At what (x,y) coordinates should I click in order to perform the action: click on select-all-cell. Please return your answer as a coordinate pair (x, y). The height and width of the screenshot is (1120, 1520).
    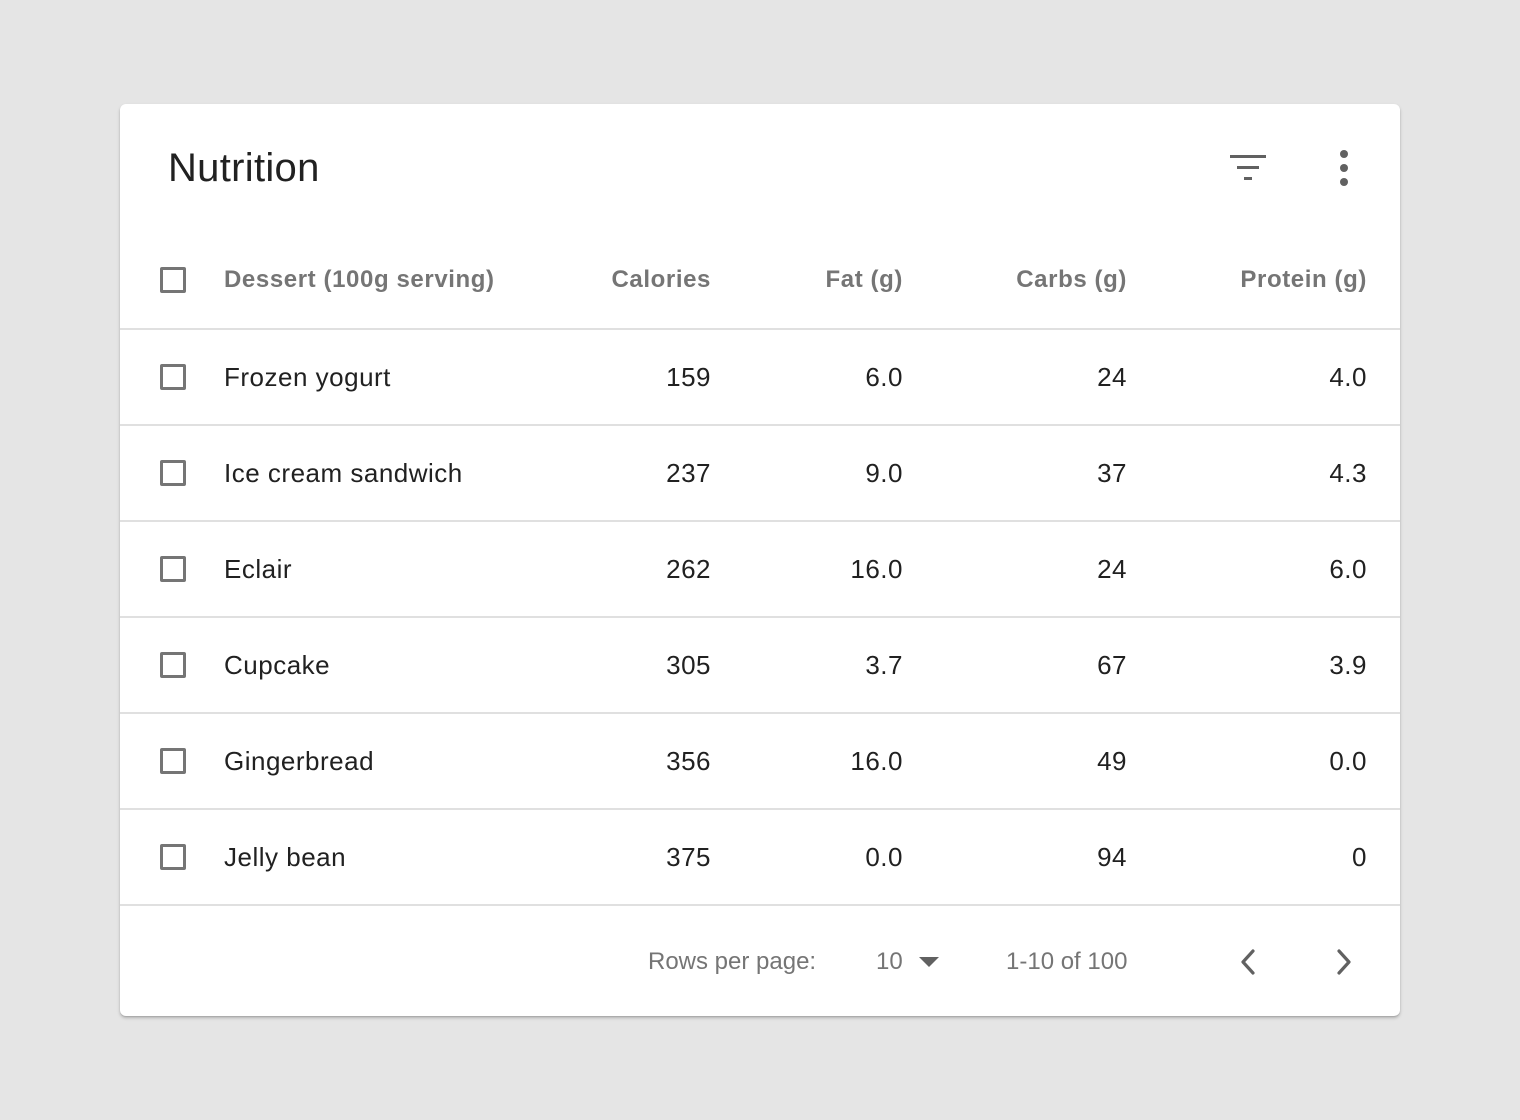
    Looking at the image, I should click on (172, 281).